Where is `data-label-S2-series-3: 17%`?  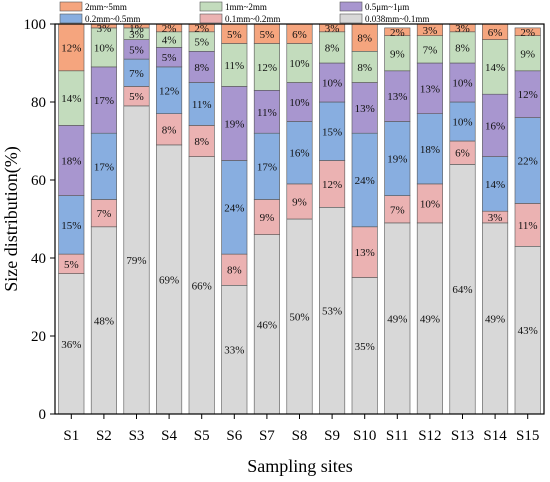 data-label-S2-series-3: 17% is located at coordinates (104, 101).